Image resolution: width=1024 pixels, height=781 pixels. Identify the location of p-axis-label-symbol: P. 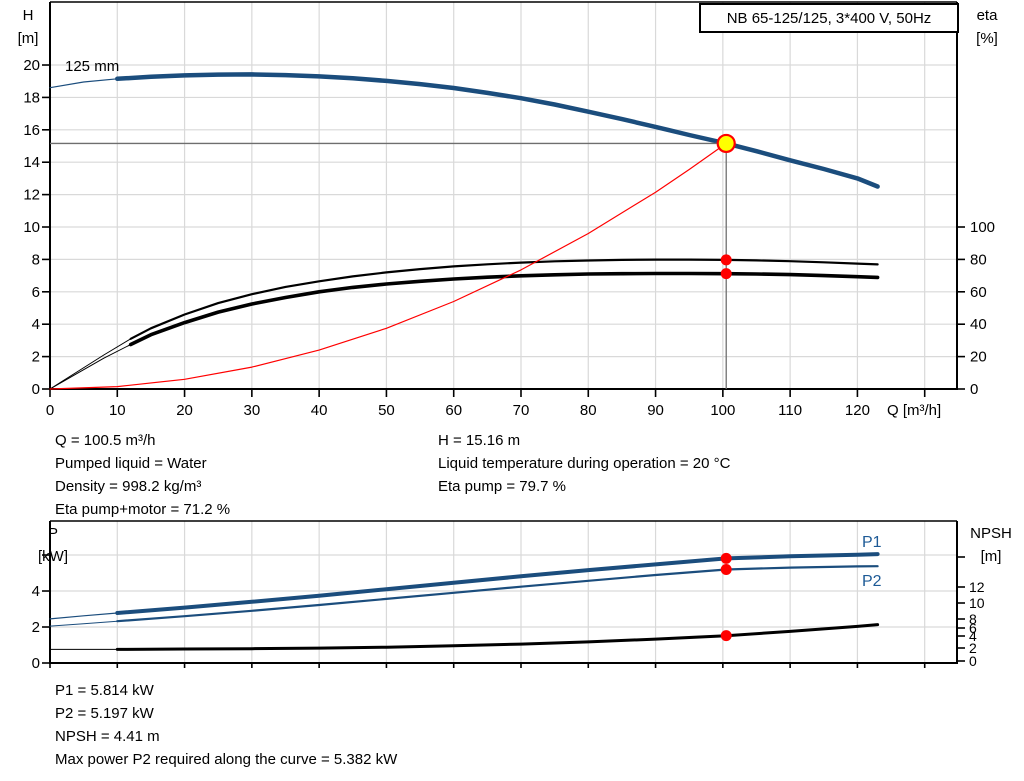
(52, 533).